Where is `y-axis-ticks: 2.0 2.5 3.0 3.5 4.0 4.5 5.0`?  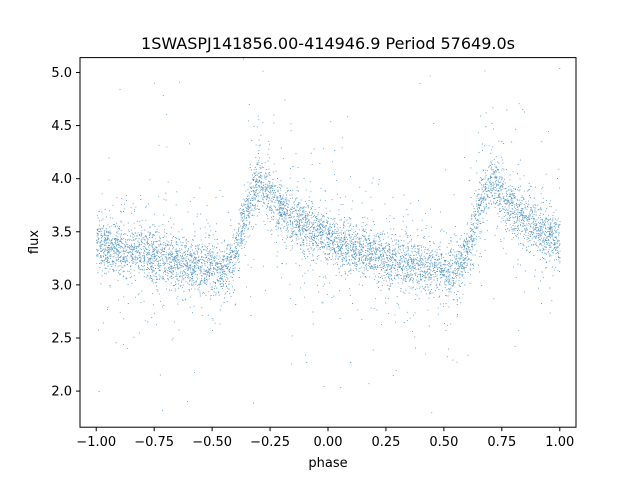 y-axis-ticks: 2.0 2.5 3.0 3.5 4.0 4.5 5.0 is located at coordinates (65, 233).